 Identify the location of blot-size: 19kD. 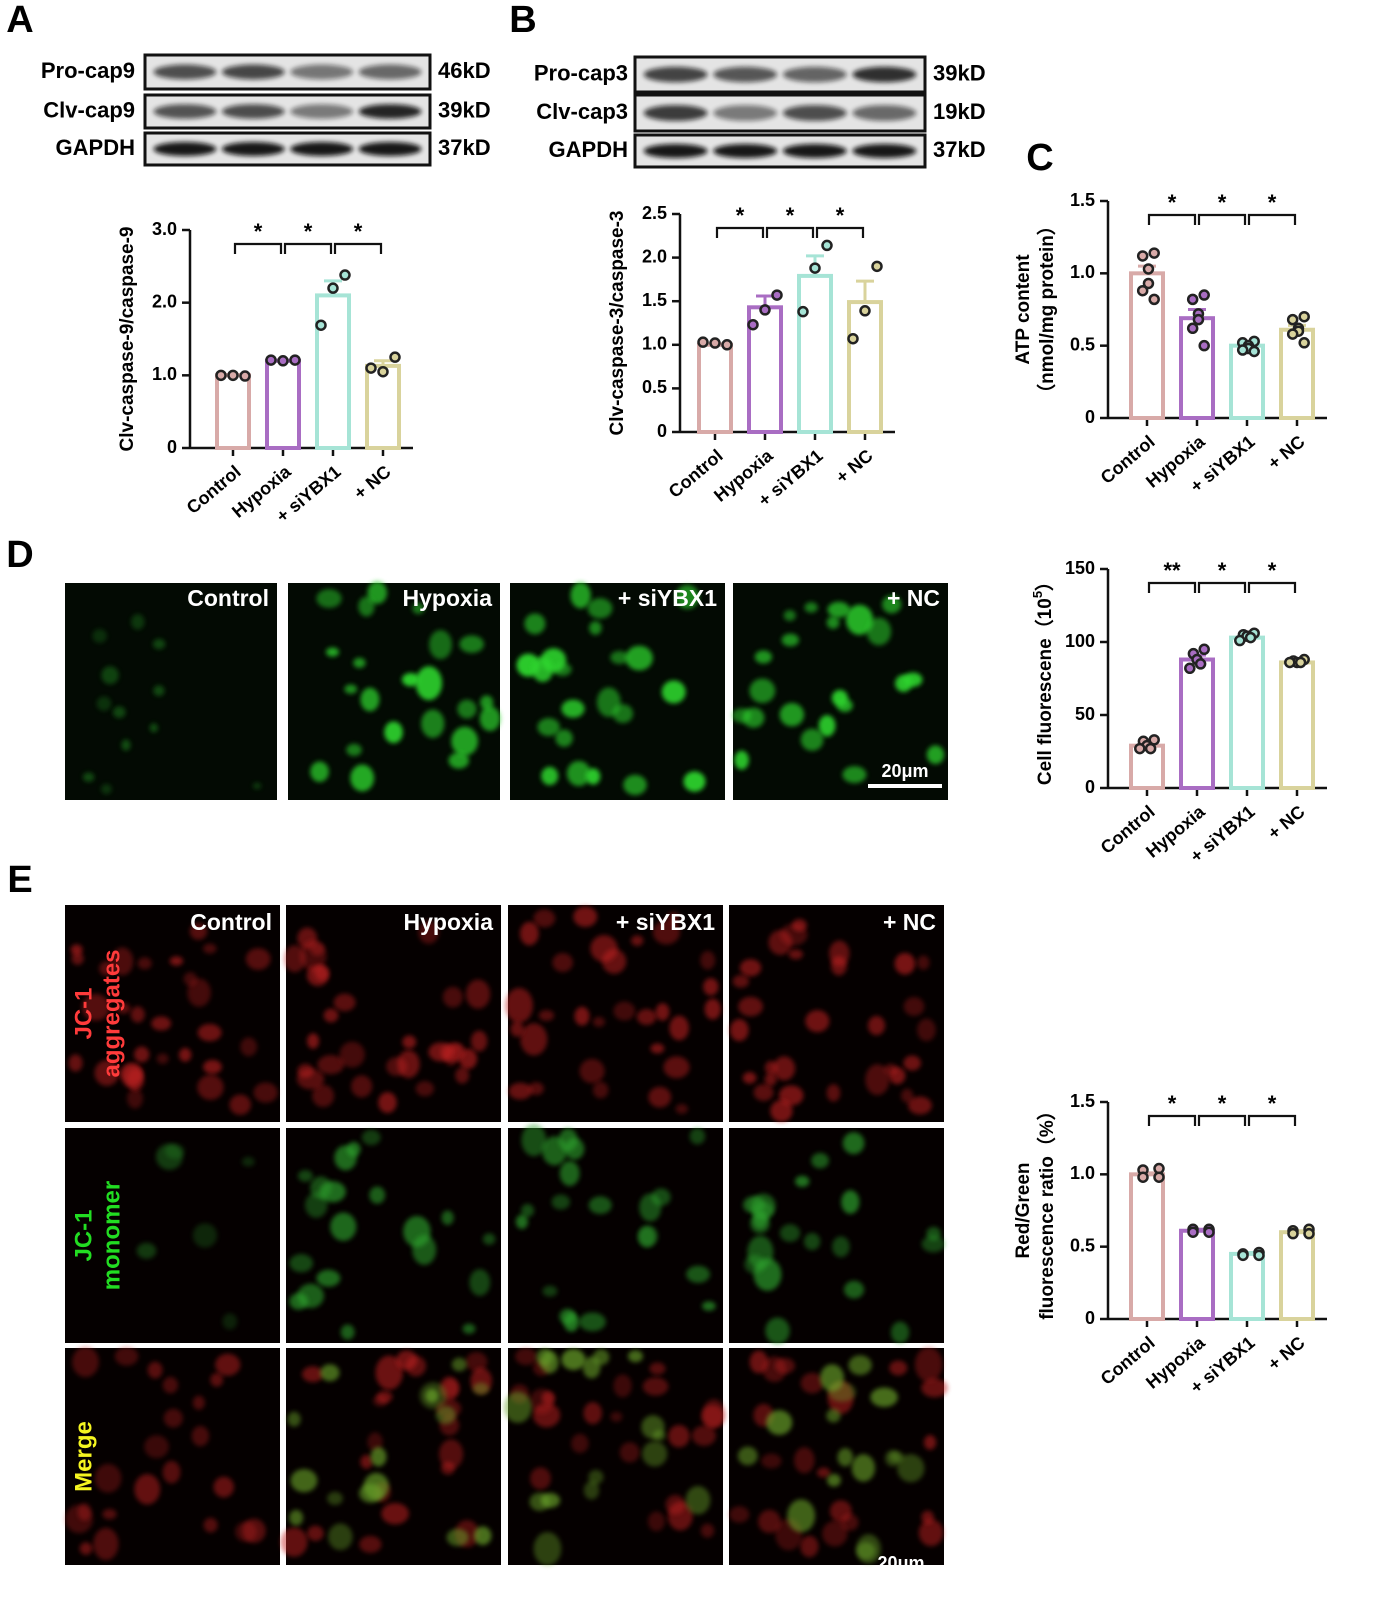
(959, 111).